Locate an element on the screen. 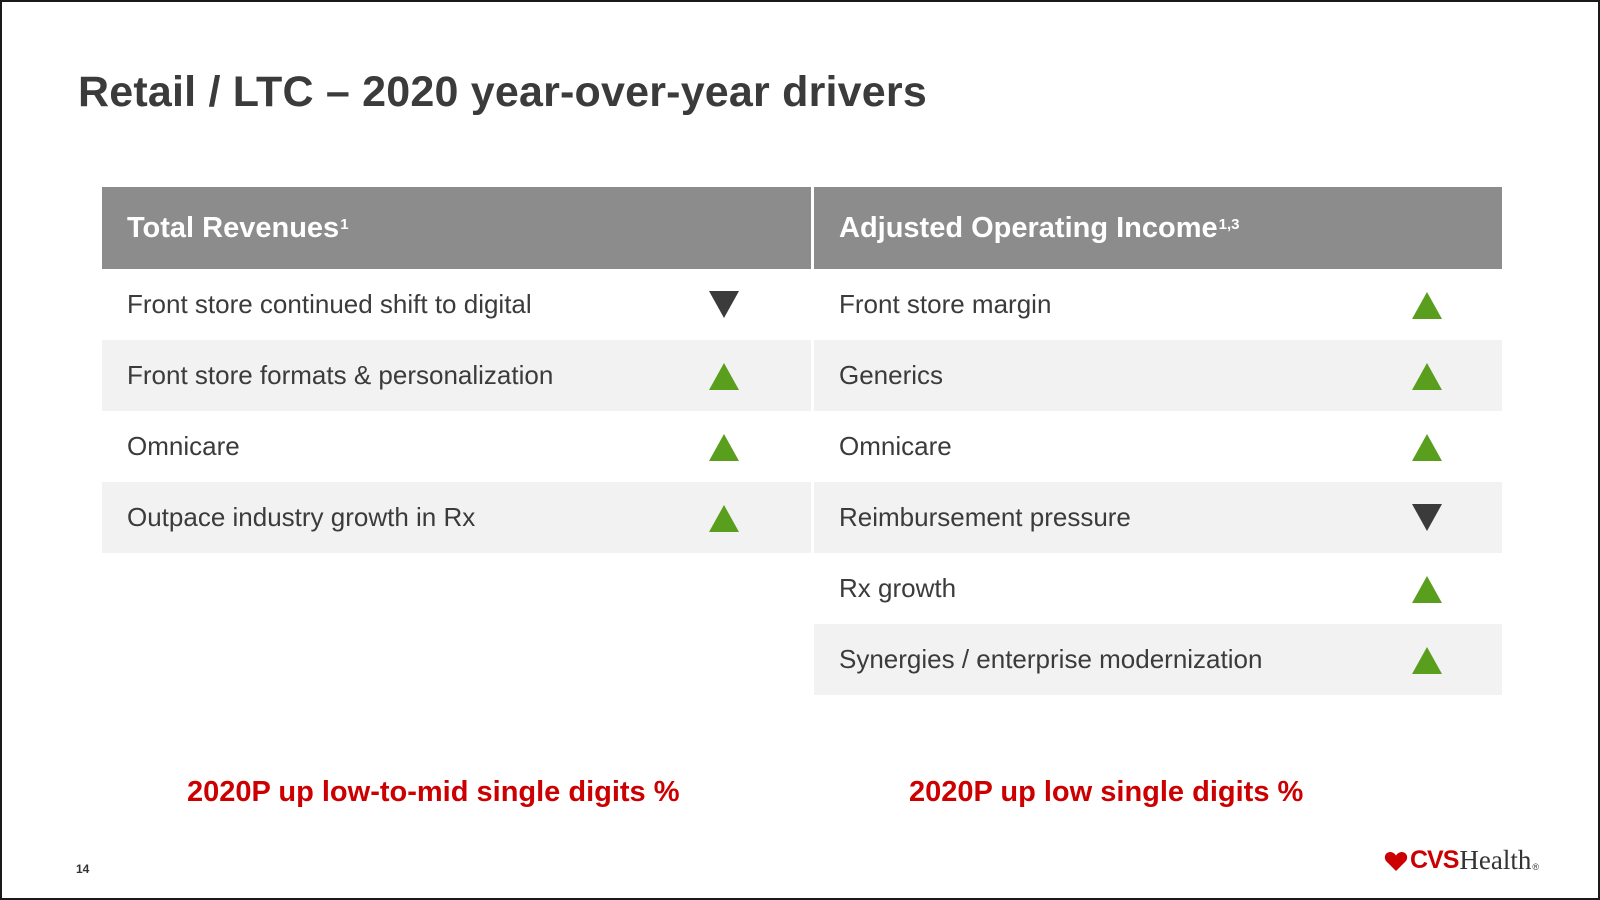 The height and width of the screenshot is (900, 1600). driver-row: Generics is located at coordinates (1158, 375).